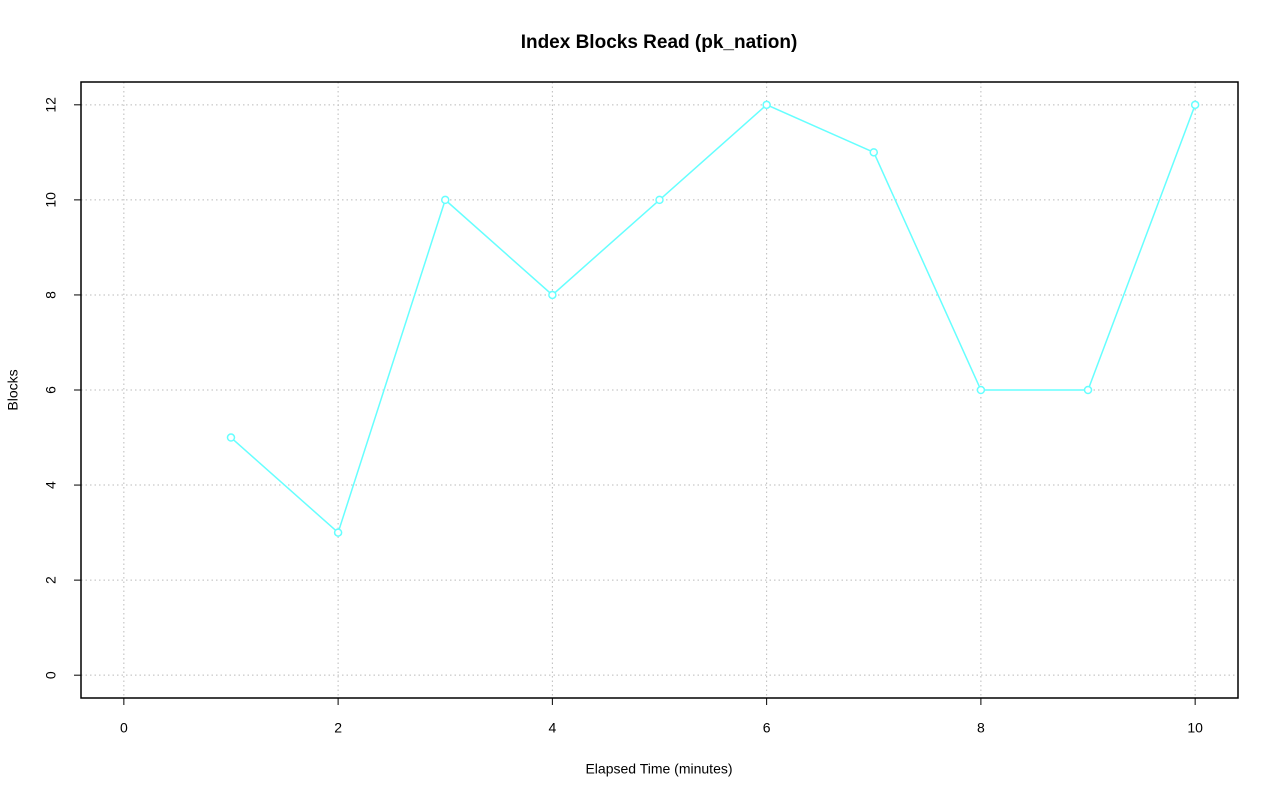  Describe the element at coordinates (51, 485) in the screenshot. I see `y-tick-label: 4` at that location.